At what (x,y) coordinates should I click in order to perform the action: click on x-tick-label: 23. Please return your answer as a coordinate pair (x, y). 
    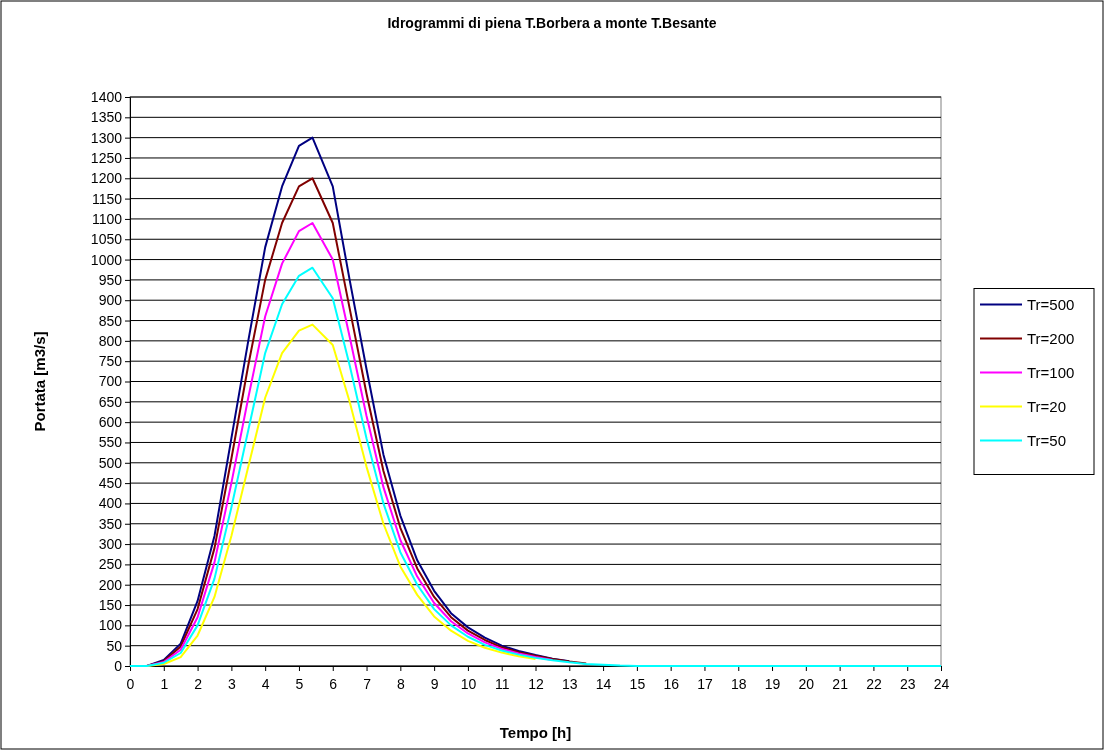
    Looking at the image, I should click on (907, 684).